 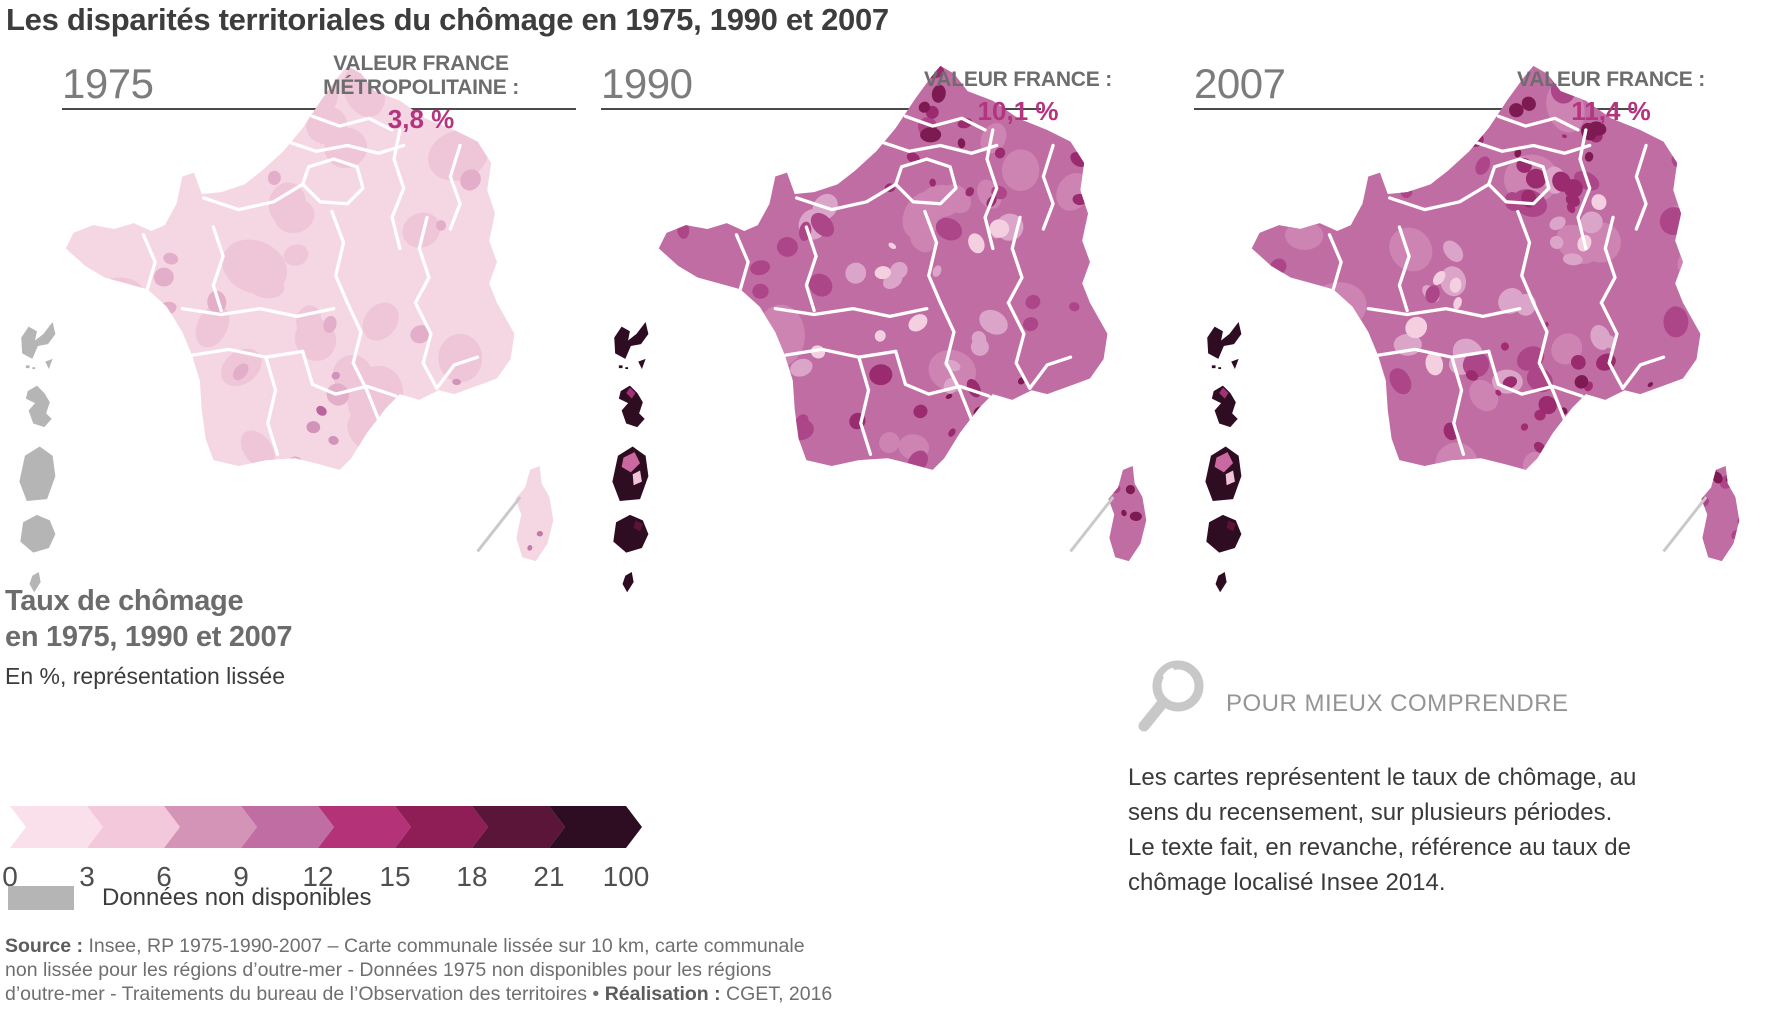 What do you see at coordinates (394, 876) in the screenshot?
I see `svg-text: 15` at bounding box center [394, 876].